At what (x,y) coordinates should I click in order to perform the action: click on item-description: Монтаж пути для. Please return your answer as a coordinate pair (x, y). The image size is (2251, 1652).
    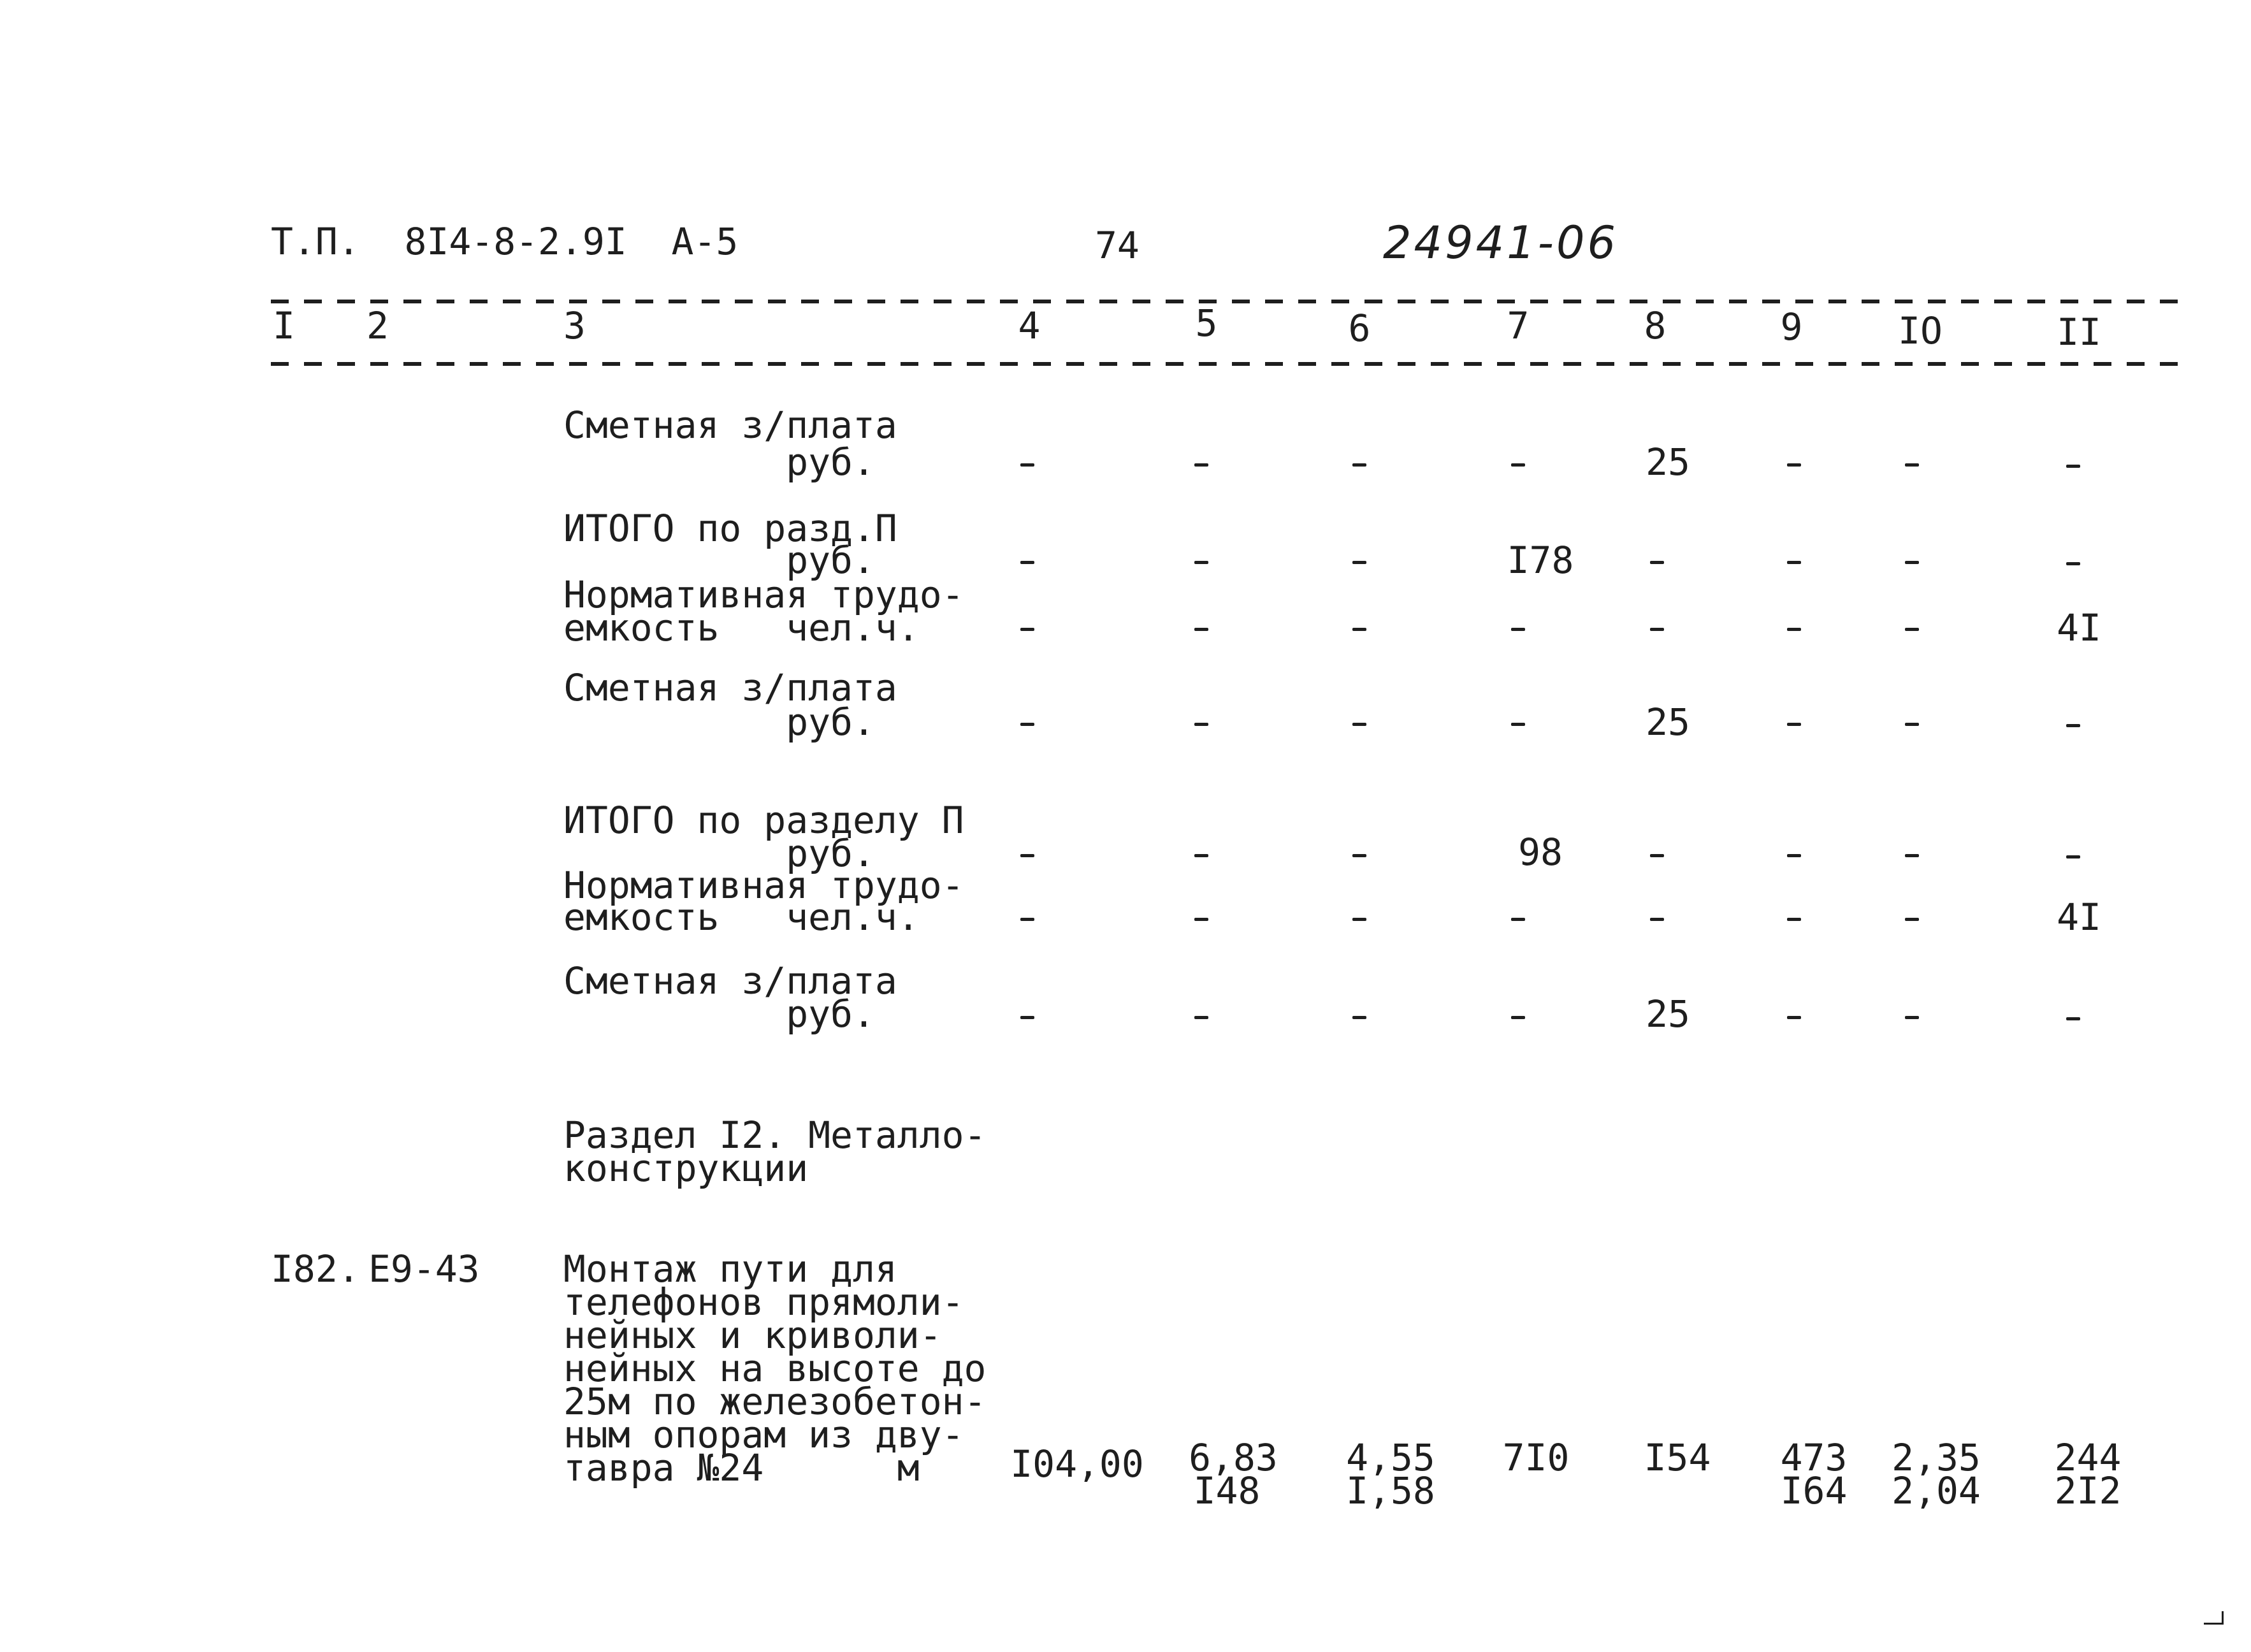
    Looking at the image, I should click on (730, 1269).